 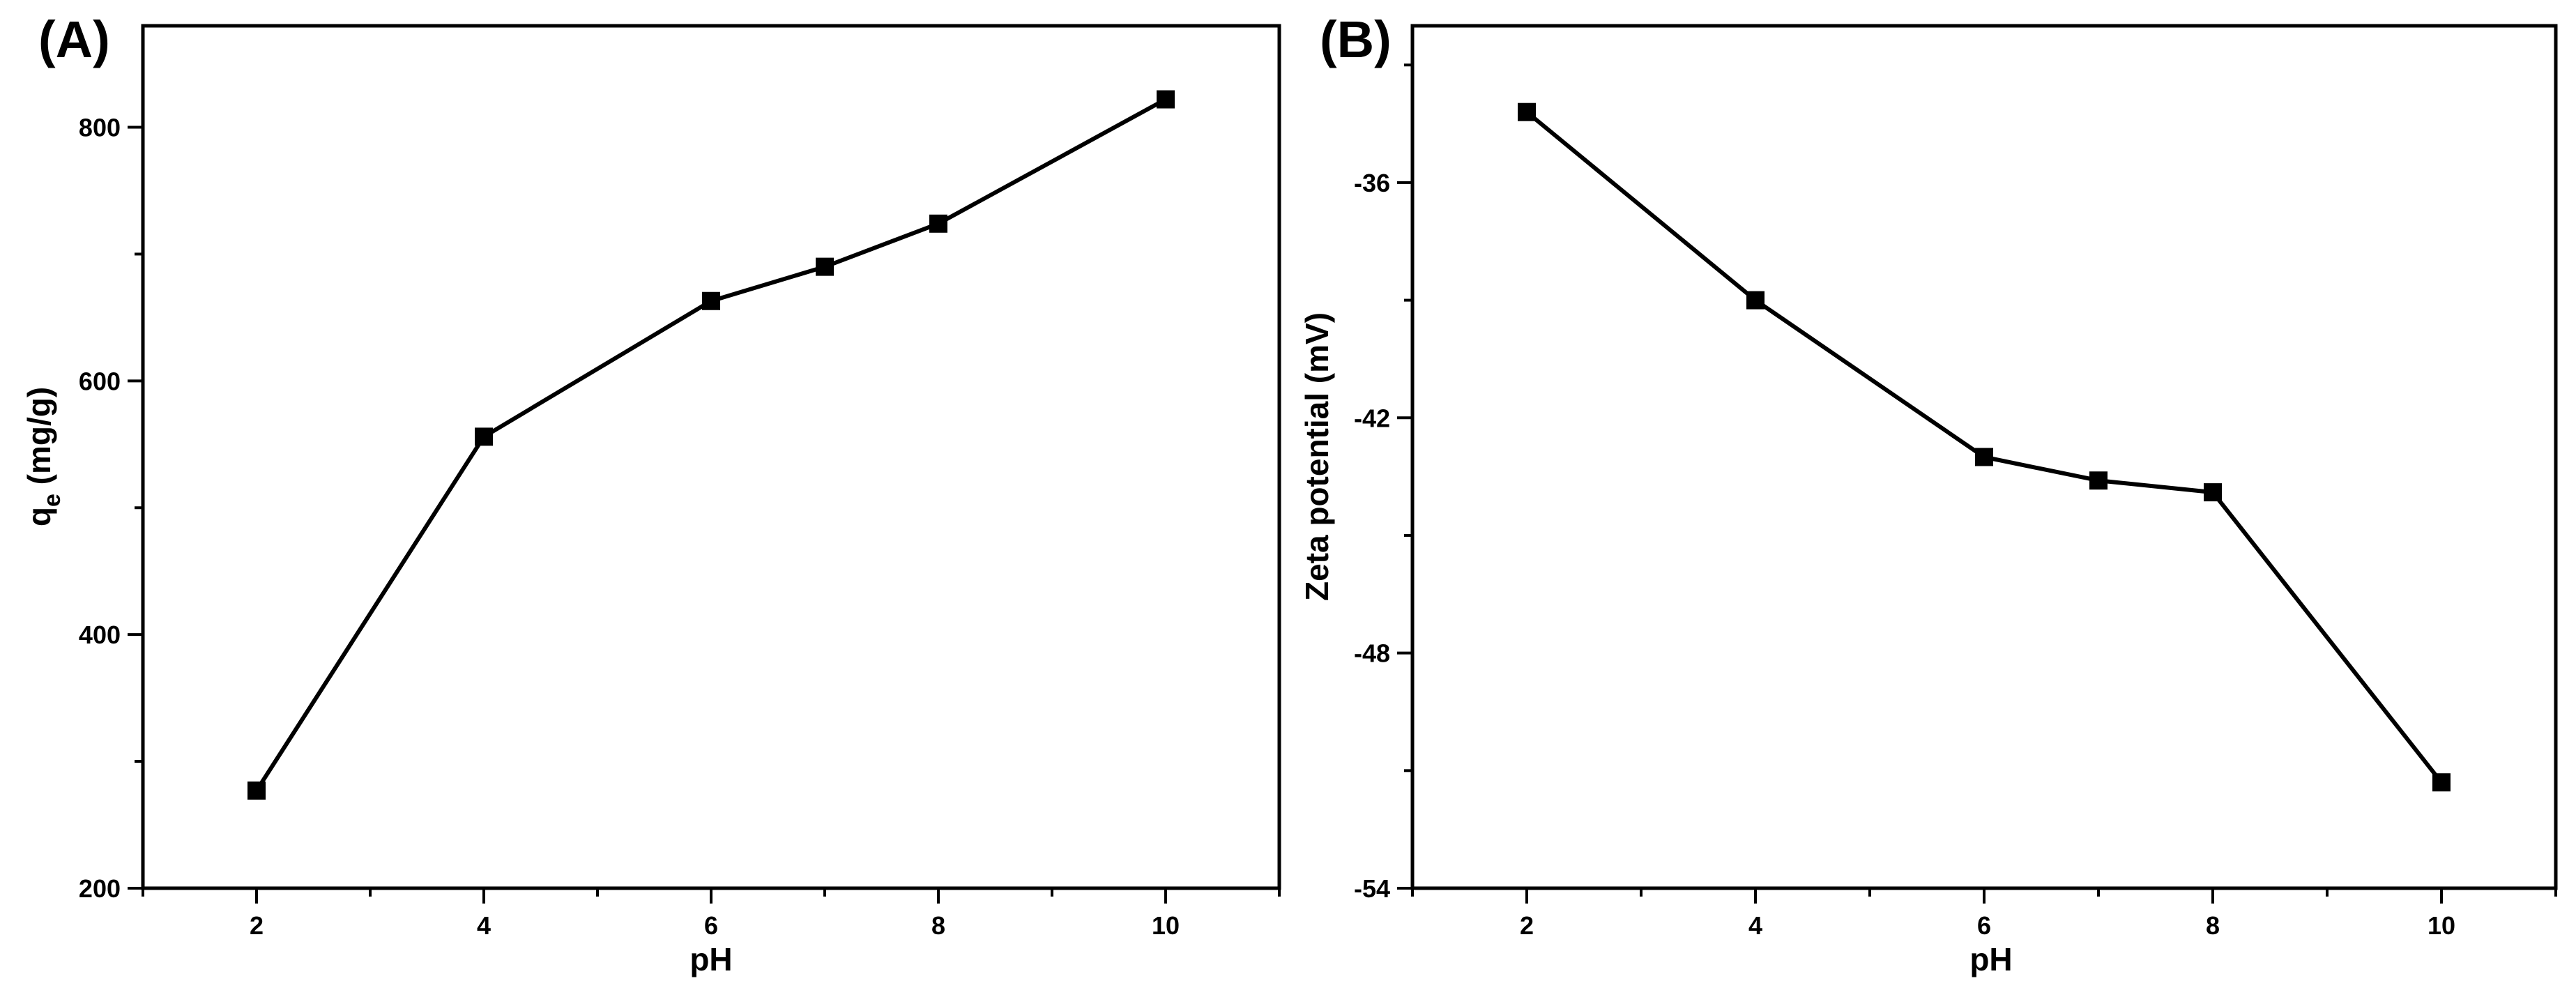 I want to click on x-tick-label-a-2: 6, so click(x=711, y=925).